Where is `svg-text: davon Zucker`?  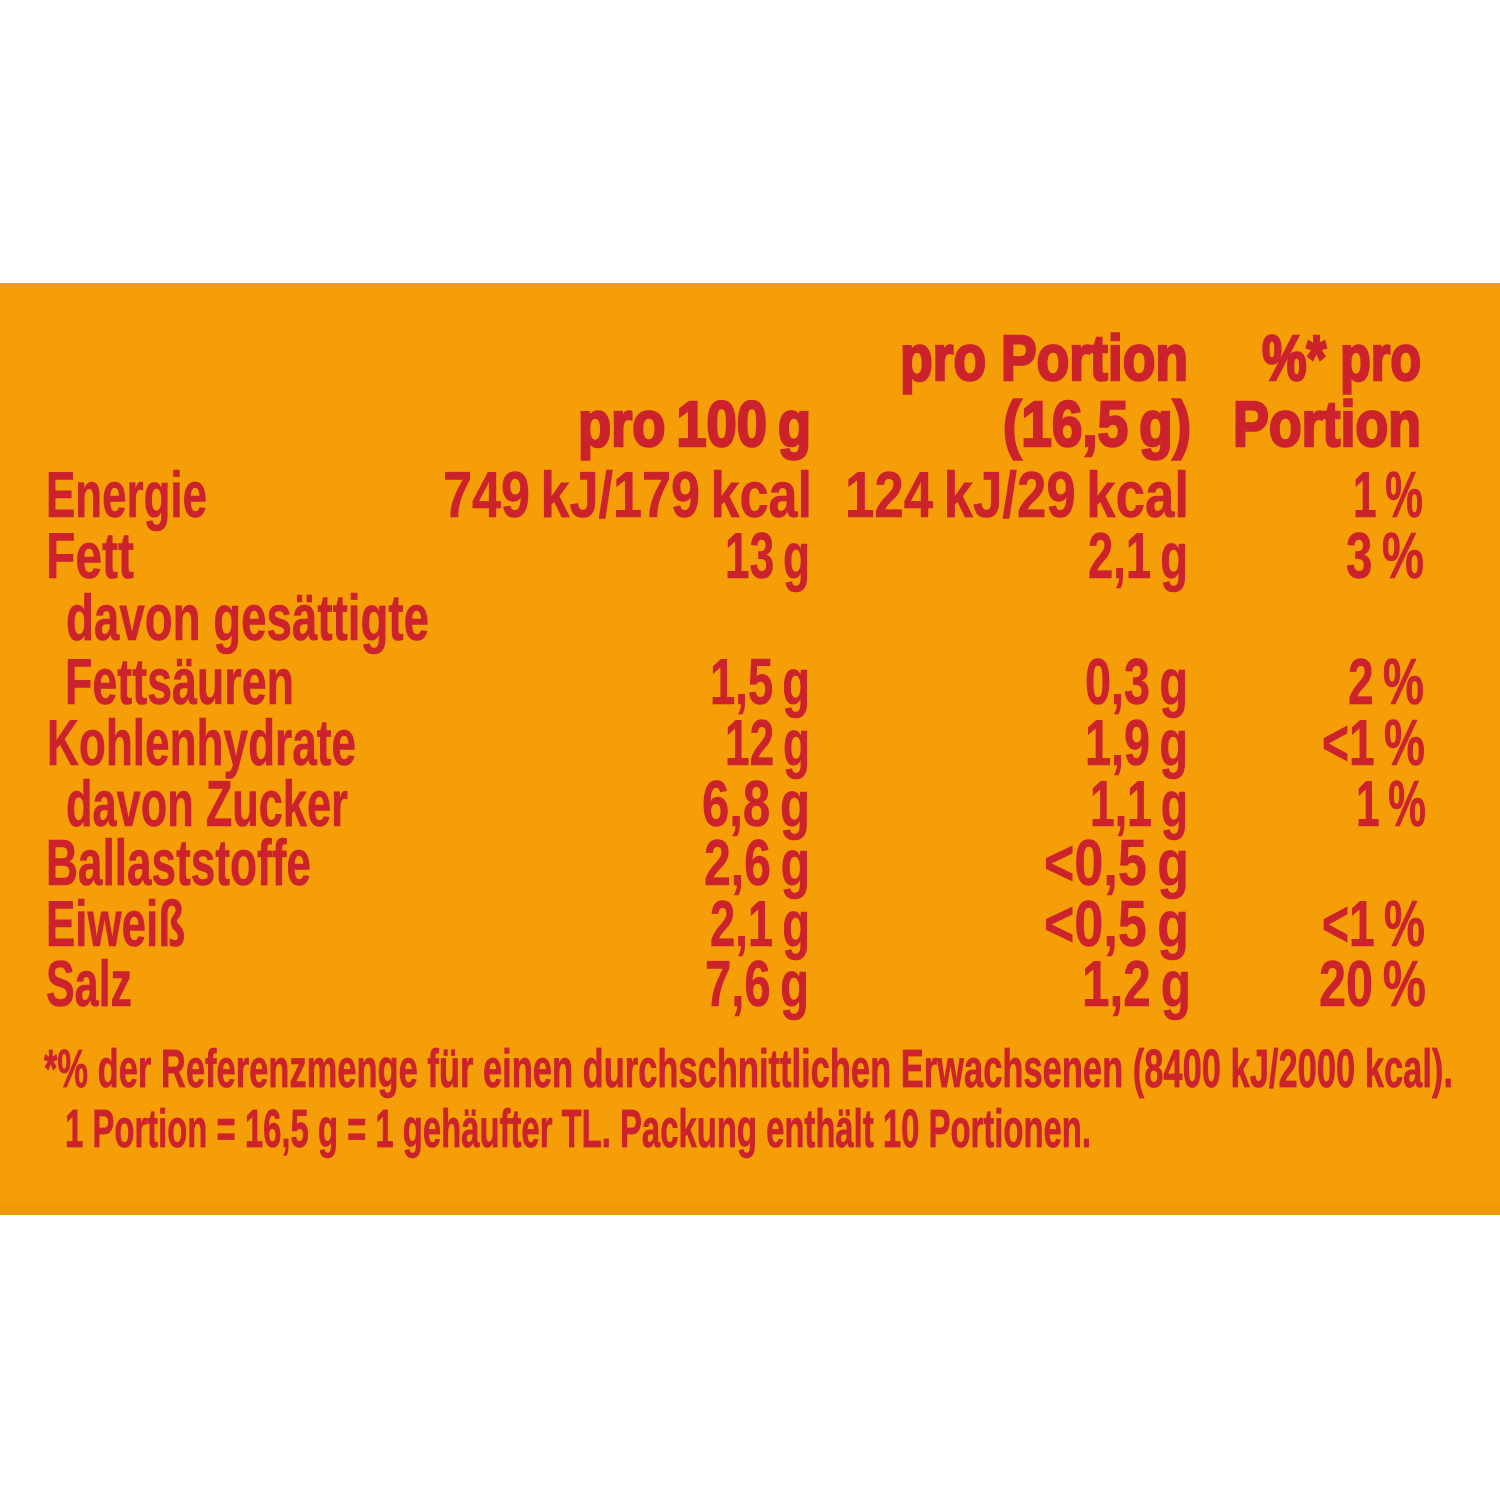
svg-text: davon Zucker is located at coordinates (207, 803).